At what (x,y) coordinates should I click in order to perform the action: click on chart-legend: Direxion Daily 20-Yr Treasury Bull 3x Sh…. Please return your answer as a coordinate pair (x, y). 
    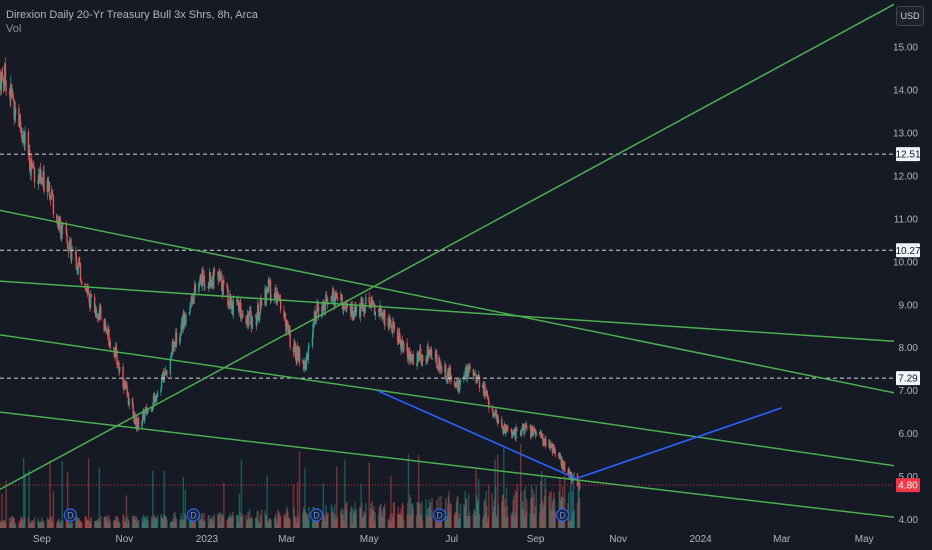
    Looking at the image, I should click on (132, 22).